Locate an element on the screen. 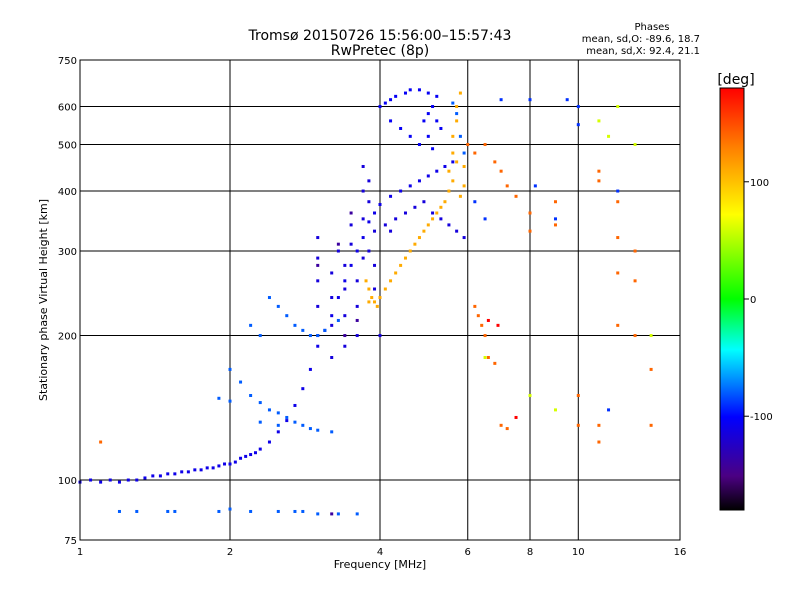 Image resolution: width=800 pixels, height=600 pixels. colorbar-tick-label: -100 is located at coordinates (761, 417).